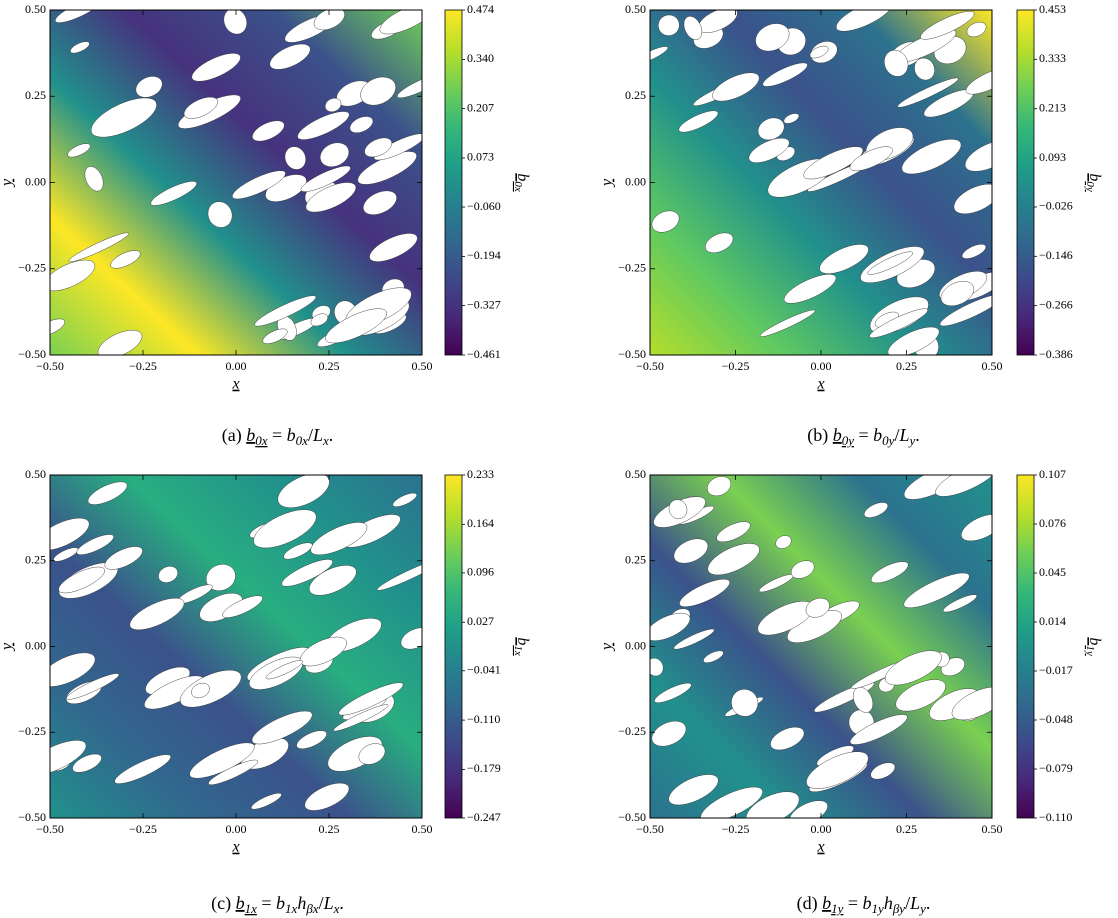 This screenshot has width=1118, height=918. Describe the element at coordinates (1052, 9) in the screenshot. I see `colorbar-tick-label: 0.453` at that location.